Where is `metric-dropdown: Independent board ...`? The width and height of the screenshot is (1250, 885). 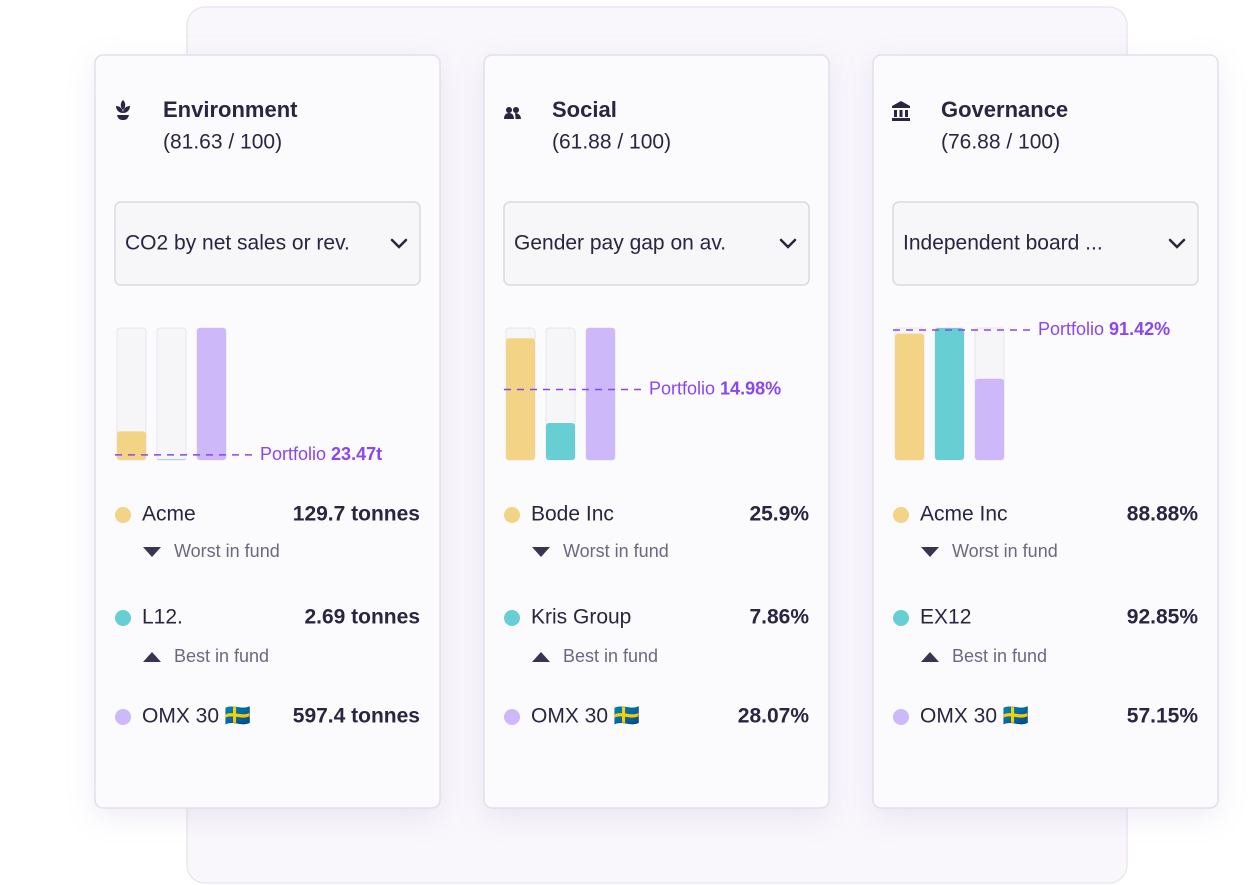
metric-dropdown: Independent board ... is located at coordinates (1045, 243).